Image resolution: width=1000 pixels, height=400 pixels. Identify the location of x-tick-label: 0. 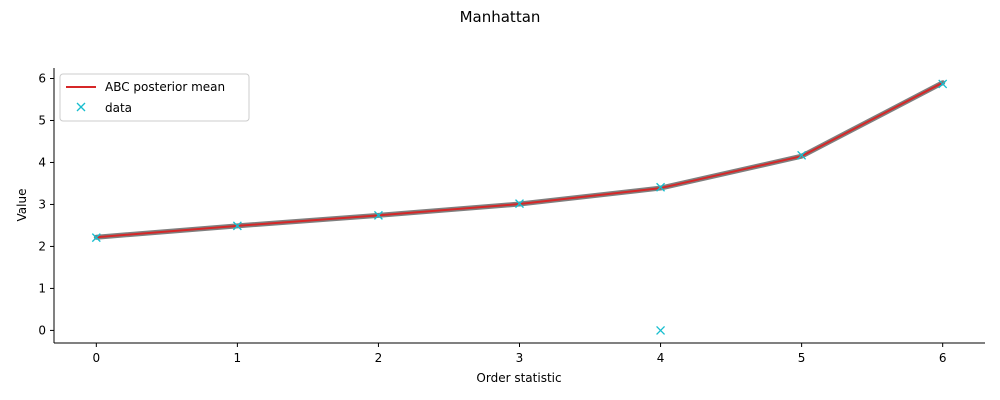
(96, 358).